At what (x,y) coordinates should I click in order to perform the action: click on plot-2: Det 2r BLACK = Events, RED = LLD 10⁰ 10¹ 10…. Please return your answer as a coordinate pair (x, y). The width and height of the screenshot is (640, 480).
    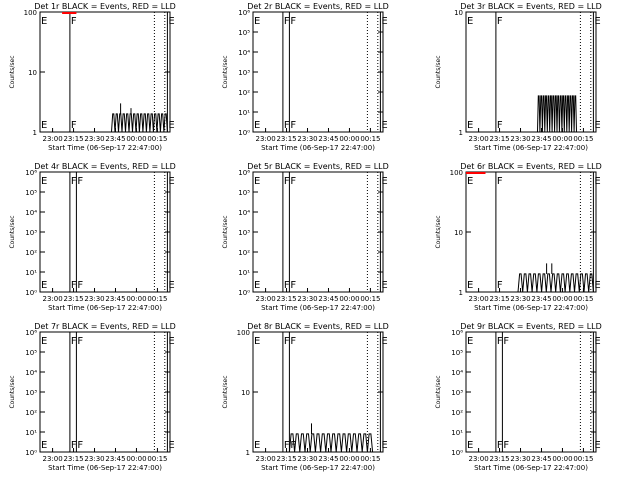
    Looking at the image, I should click on (305, 77).